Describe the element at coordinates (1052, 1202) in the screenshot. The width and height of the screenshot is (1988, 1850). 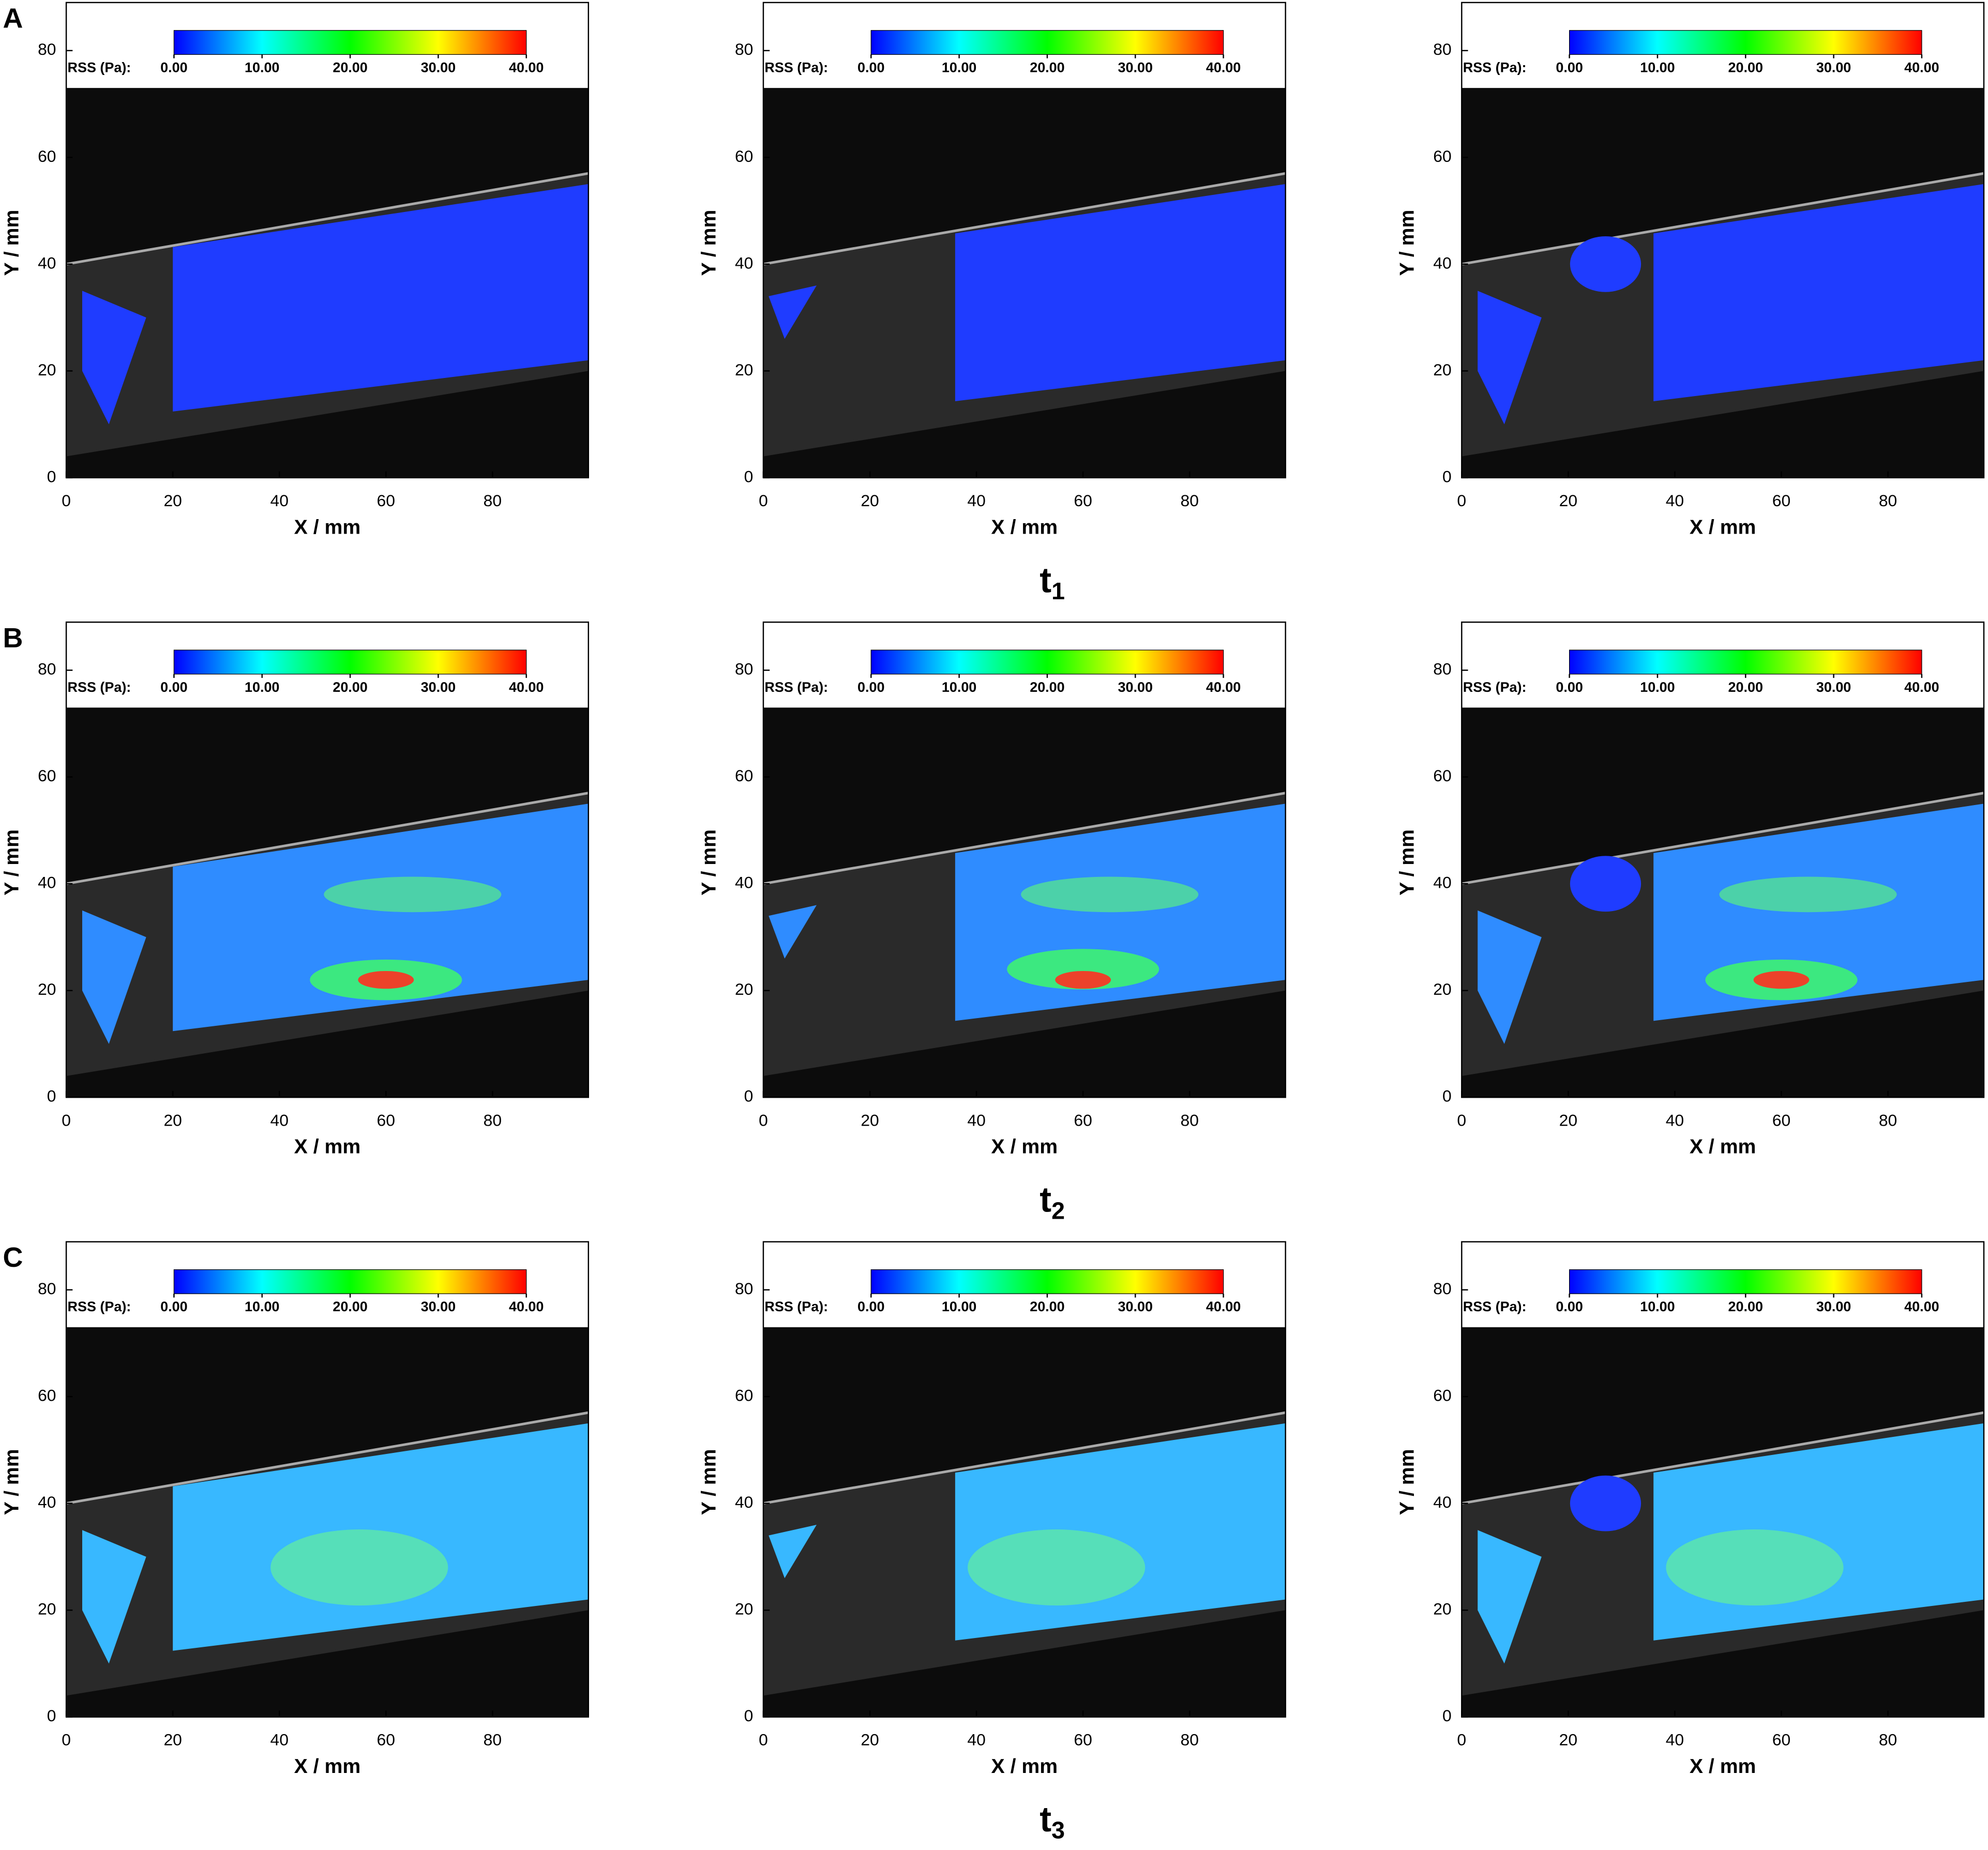
I see `time-label: t2` at that location.